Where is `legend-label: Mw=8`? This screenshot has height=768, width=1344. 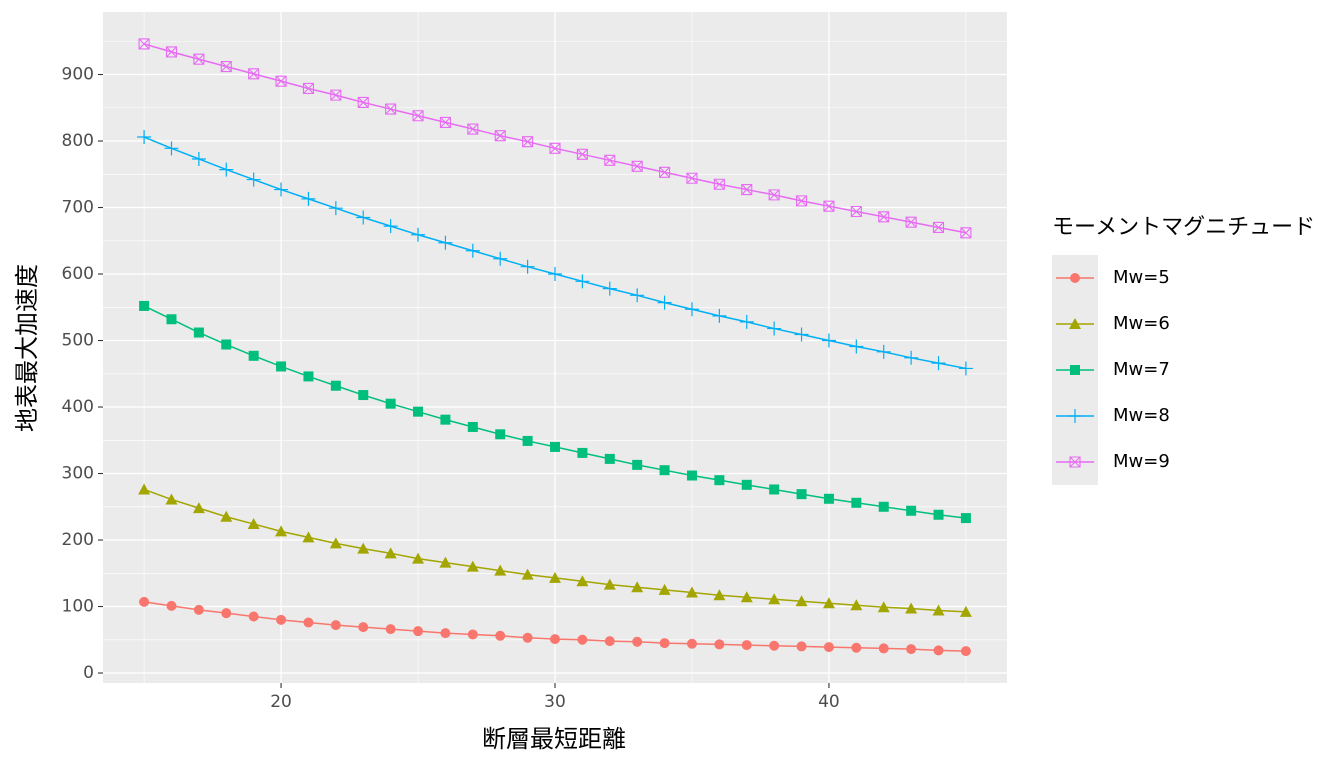 legend-label: Mw=8 is located at coordinates (1141, 415).